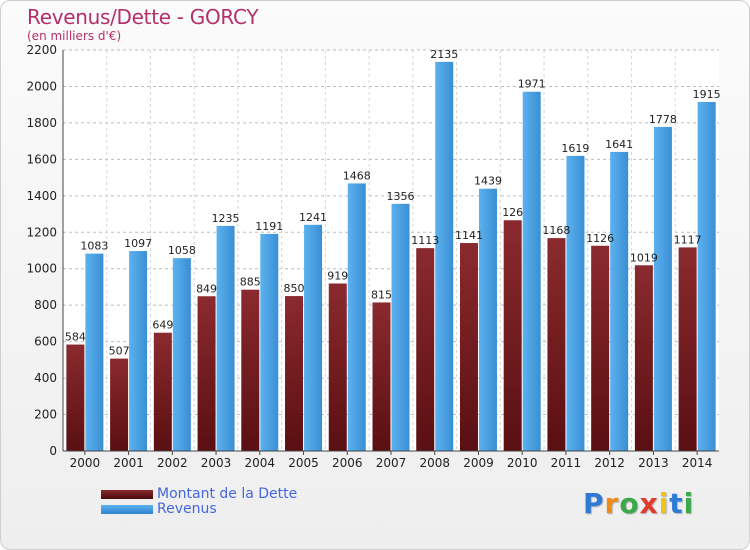  Describe the element at coordinates (172, 463) in the screenshot. I see `x-tick-label: 2002` at that location.